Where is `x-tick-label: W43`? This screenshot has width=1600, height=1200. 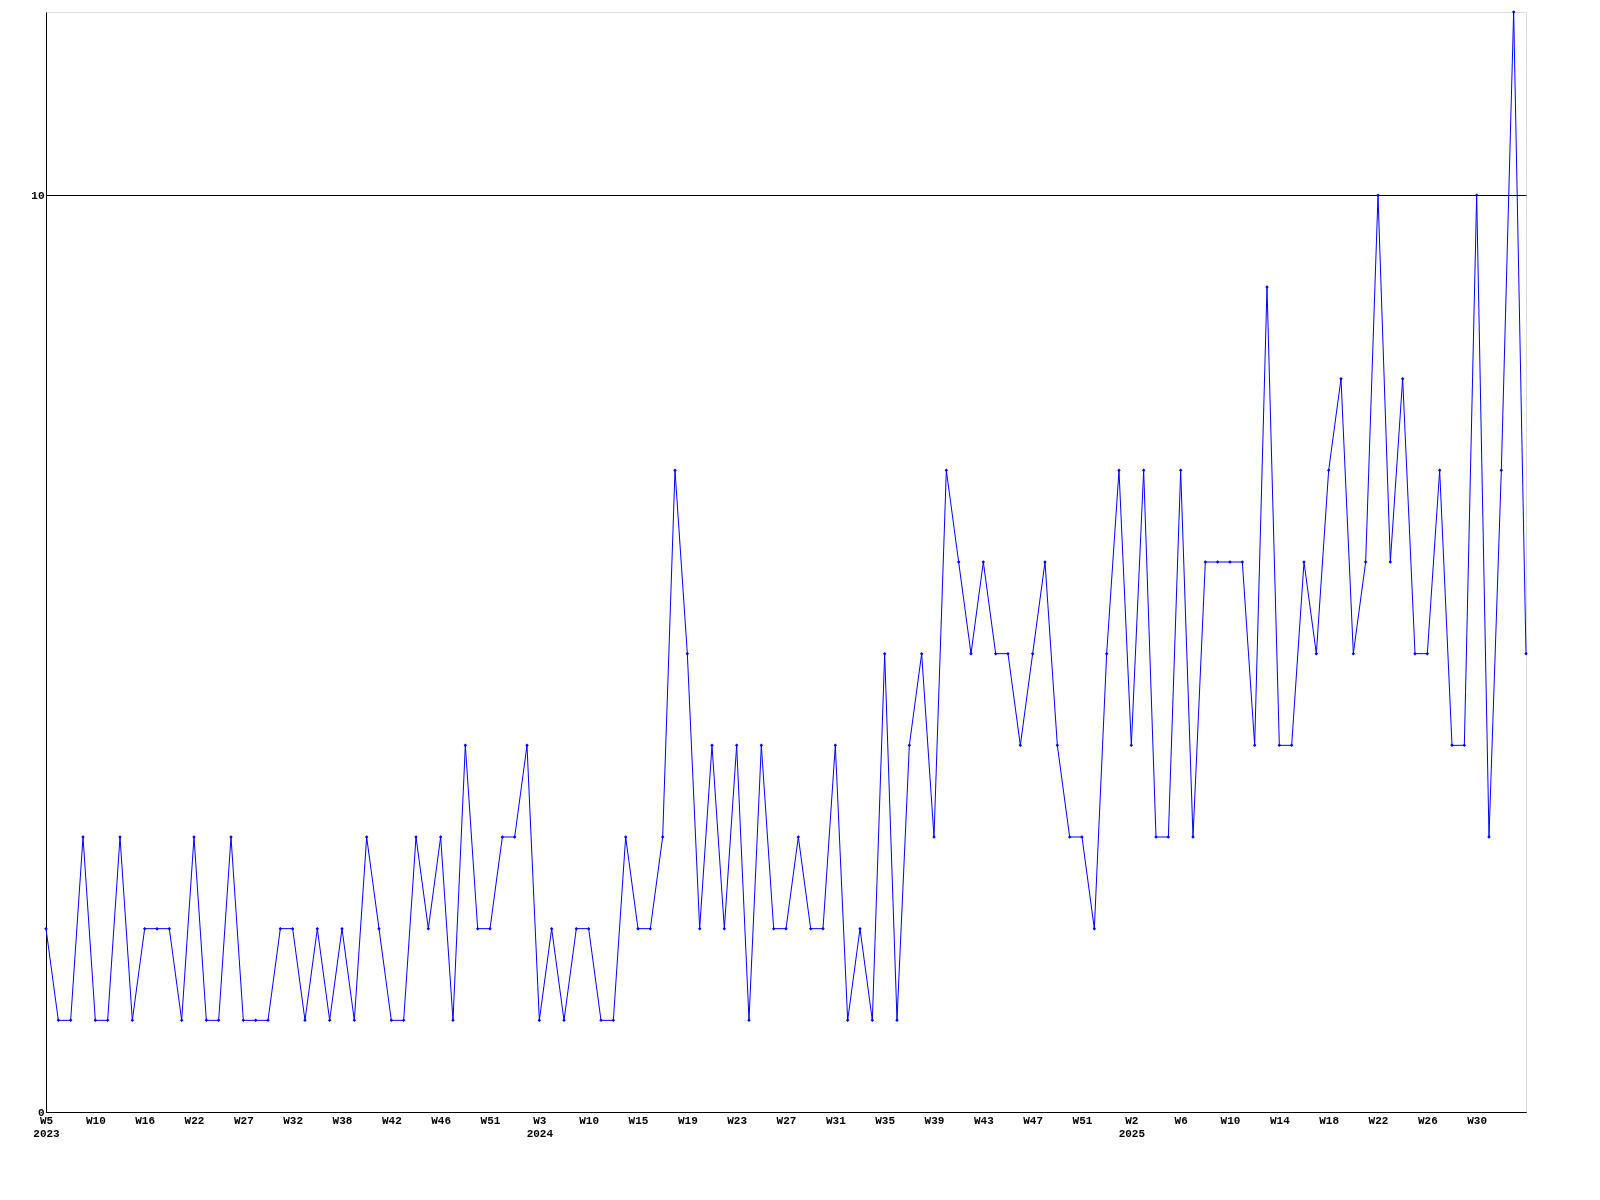
x-tick-label: W43 is located at coordinates (984, 1120).